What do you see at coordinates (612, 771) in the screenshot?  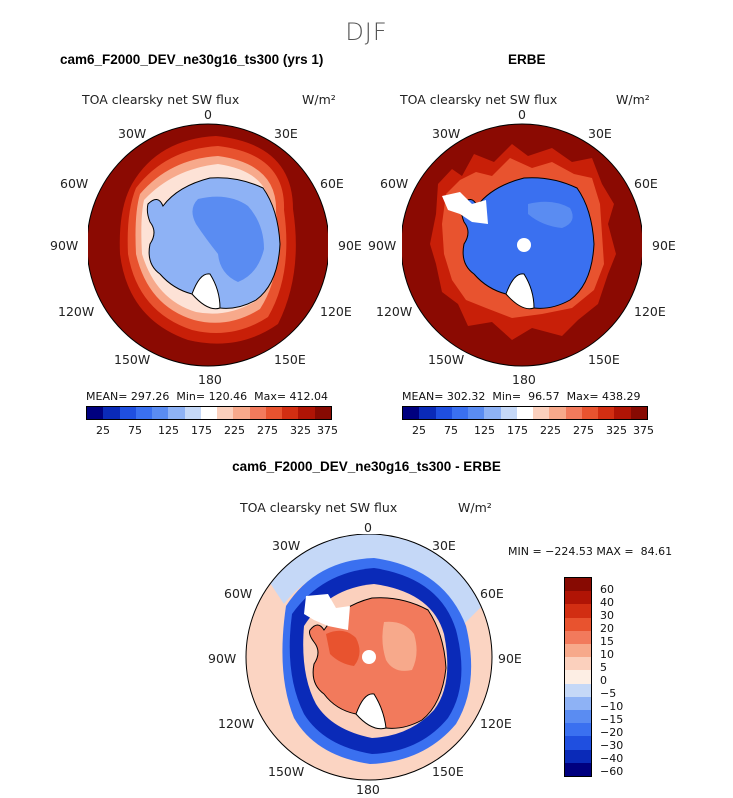 I see `diff-tick-minus-60: −60` at bounding box center [612, 771].